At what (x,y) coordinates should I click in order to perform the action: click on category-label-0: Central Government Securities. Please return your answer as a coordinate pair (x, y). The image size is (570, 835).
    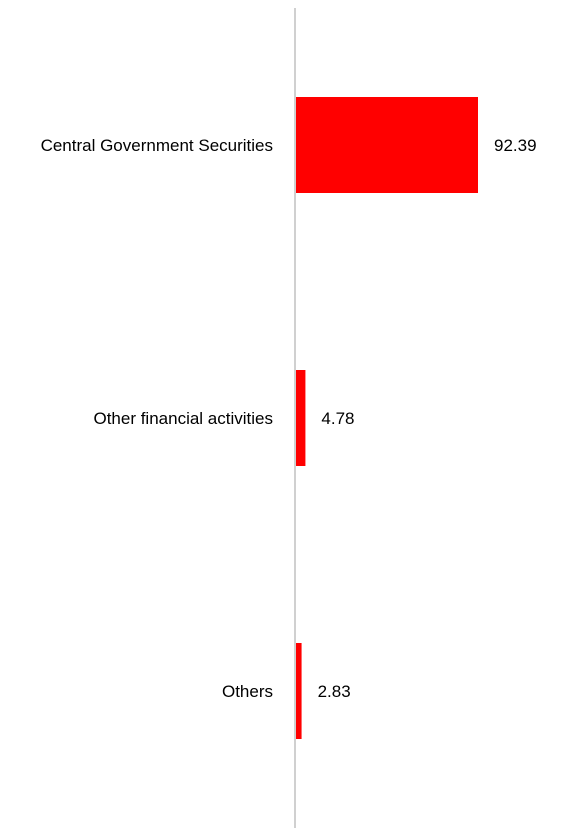
    Looking at the image, I should click on (157, 145).